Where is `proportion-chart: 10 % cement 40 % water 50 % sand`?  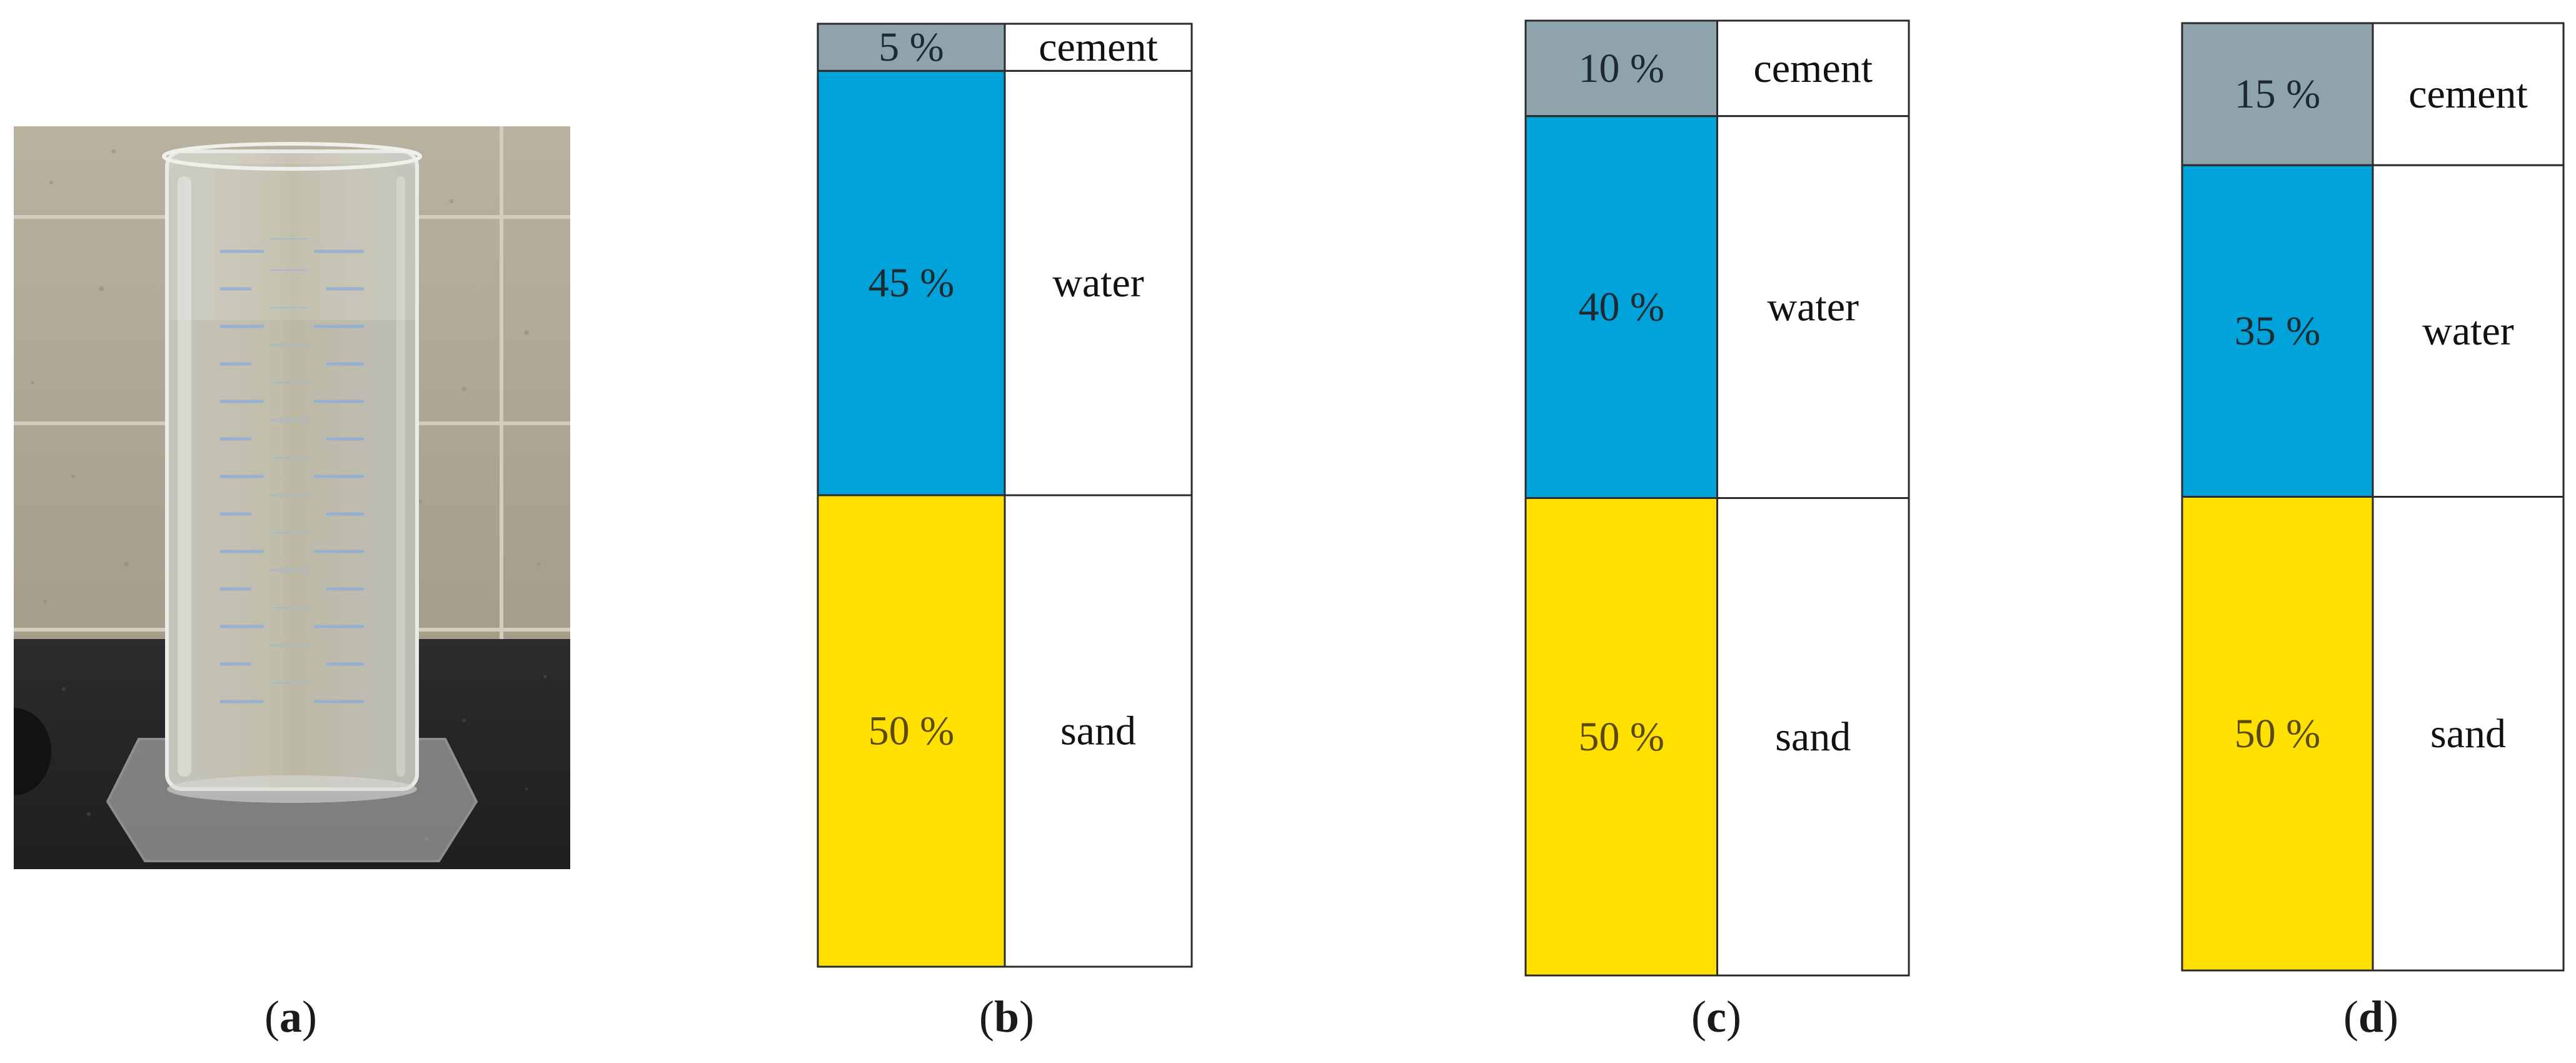 proportion-chart: 10 % cement 40 % water 50 % sand is located at coordinates (1717, 498).